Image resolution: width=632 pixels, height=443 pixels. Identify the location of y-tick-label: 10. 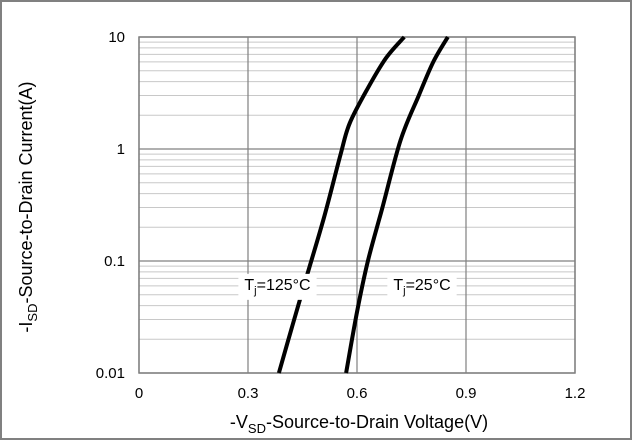
(116, 37).